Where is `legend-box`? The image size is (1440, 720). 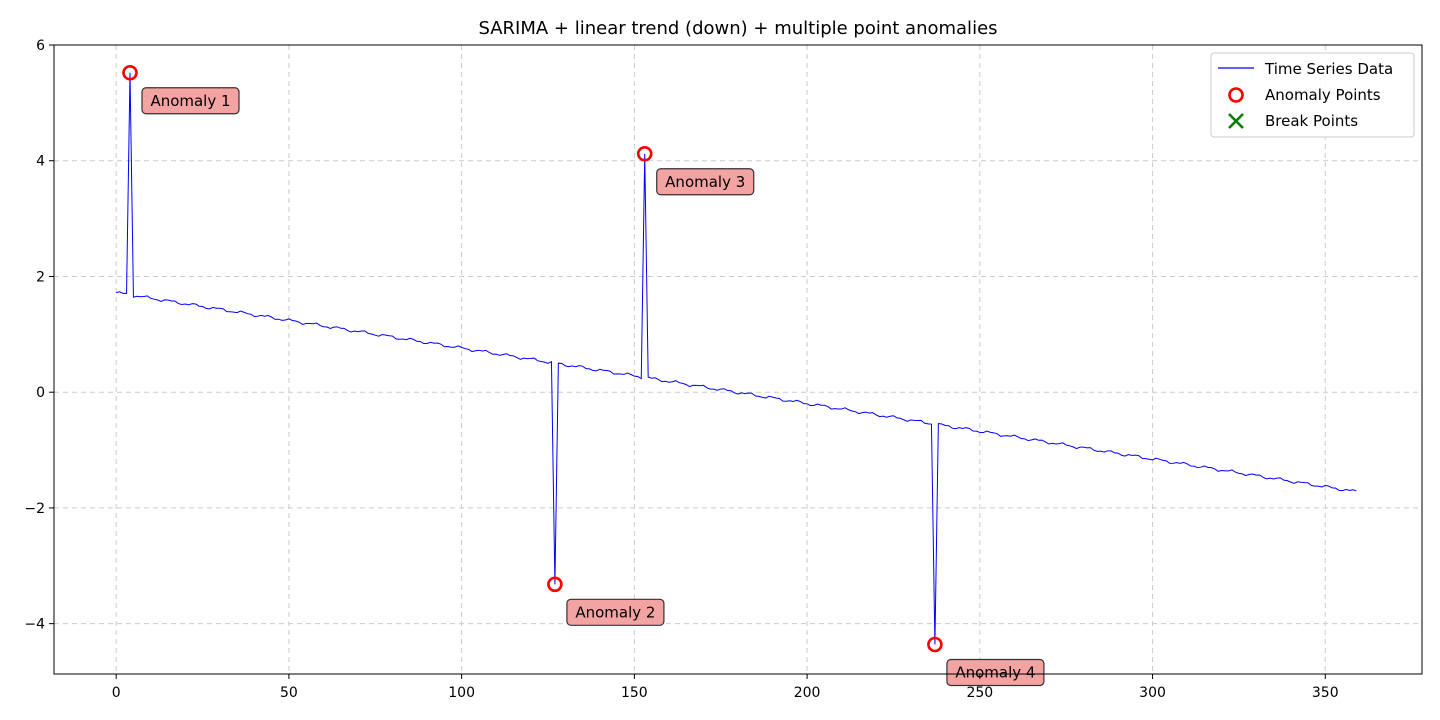
legend-box is located at coordinates (1312, 95).